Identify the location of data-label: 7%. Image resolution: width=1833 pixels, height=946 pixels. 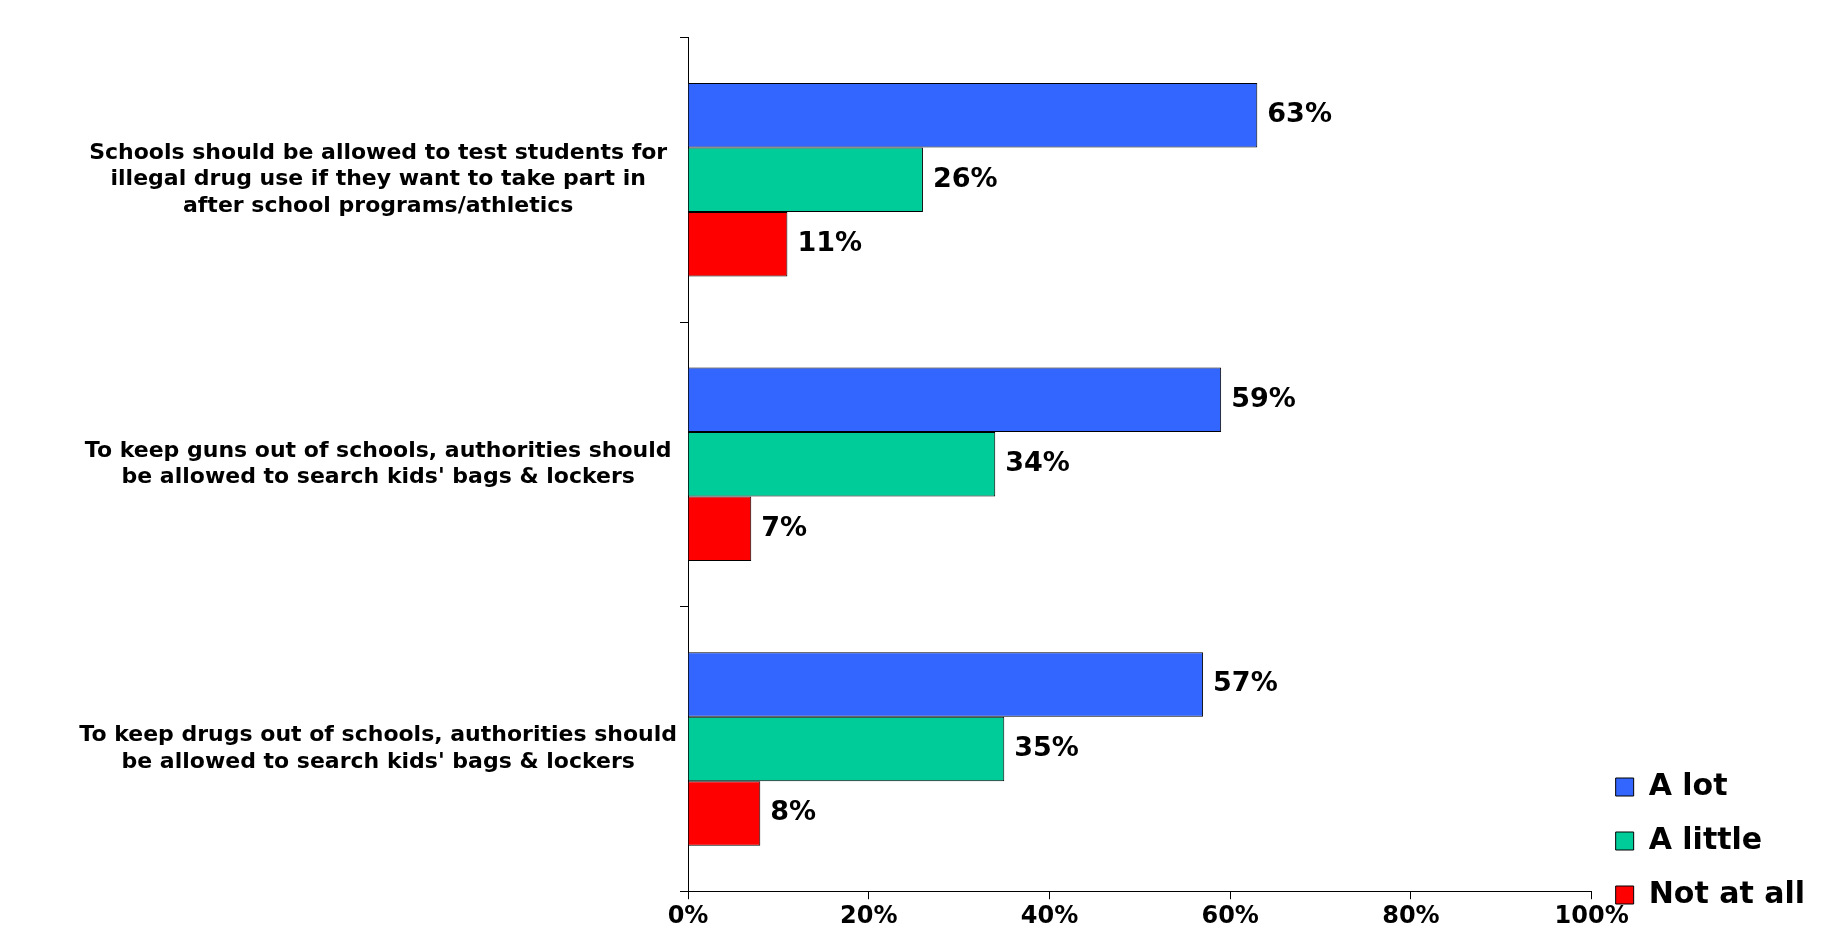
(784, 526).